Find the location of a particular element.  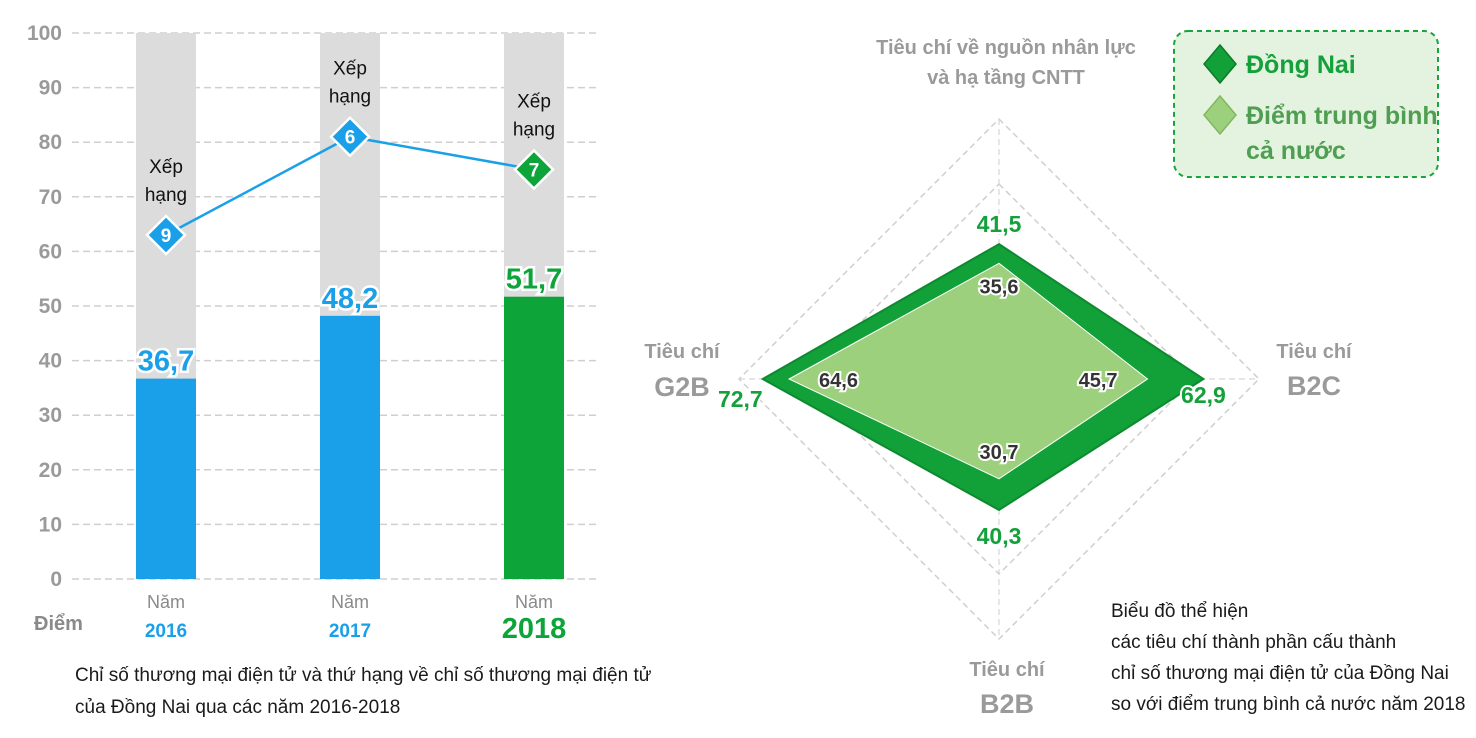

x-category-prefix-2017: Năm is located at coordinates (350, 602).